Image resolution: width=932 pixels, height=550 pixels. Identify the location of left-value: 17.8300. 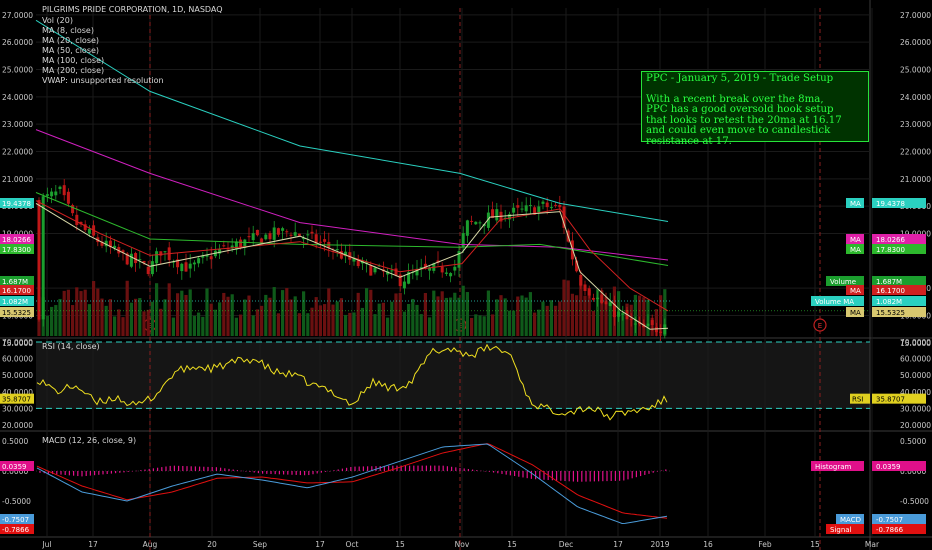
(16, 250).